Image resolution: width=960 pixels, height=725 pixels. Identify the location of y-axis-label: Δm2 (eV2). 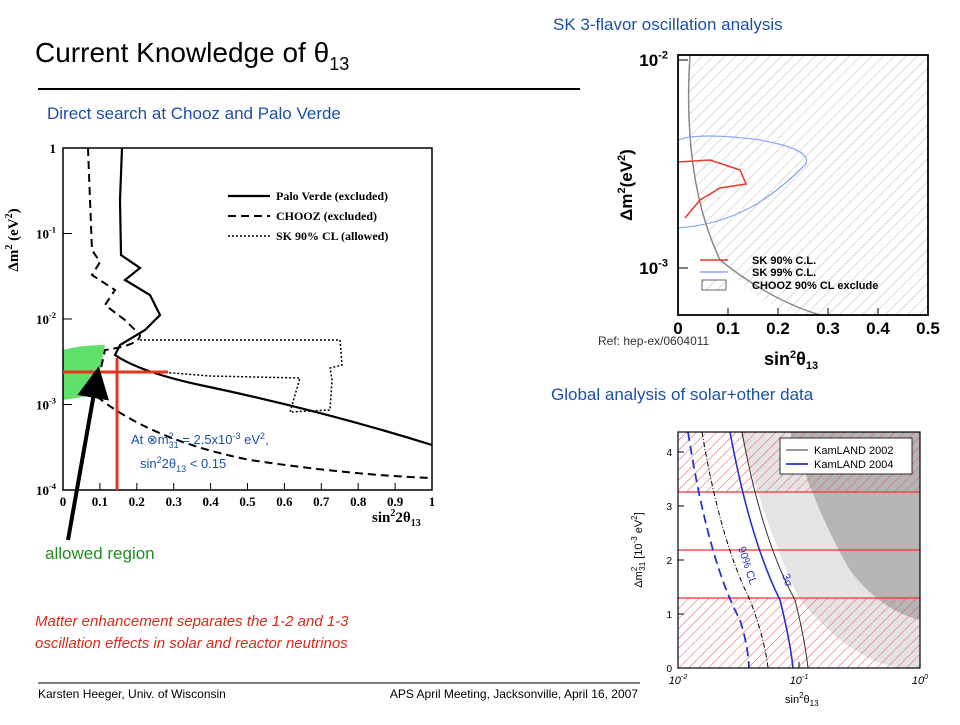
(13, 239).